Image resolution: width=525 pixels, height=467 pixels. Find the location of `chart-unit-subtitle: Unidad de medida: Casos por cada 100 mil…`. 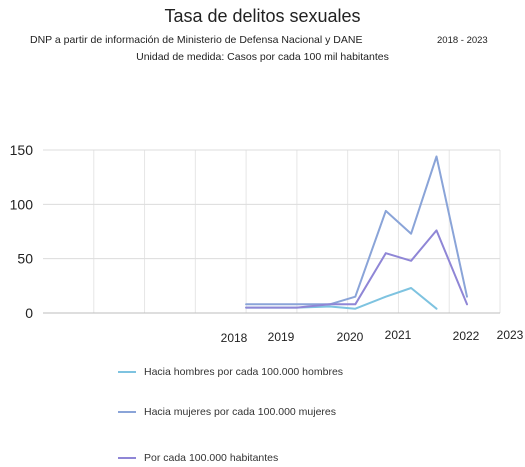

chart-unit-subtitle: Unidad de medida: Casos por cada 100 mil… is located at coordinates (262, 57).